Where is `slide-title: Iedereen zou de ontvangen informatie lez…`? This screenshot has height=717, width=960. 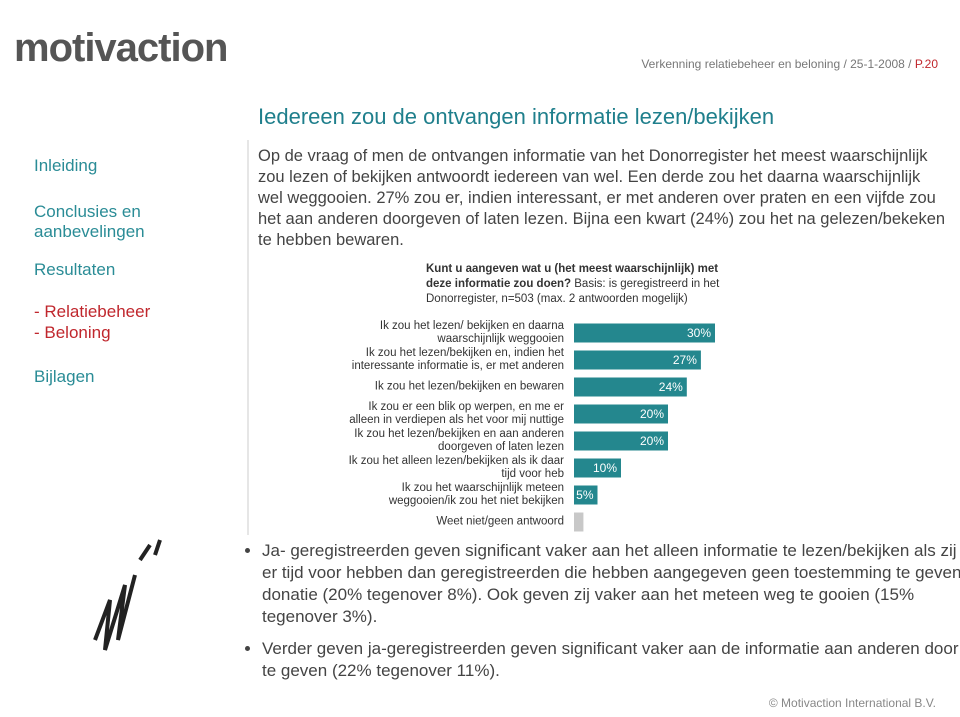
slide-title: Iedereen zou de ontvangen informatie lez… is located at coordinates (516, 116).